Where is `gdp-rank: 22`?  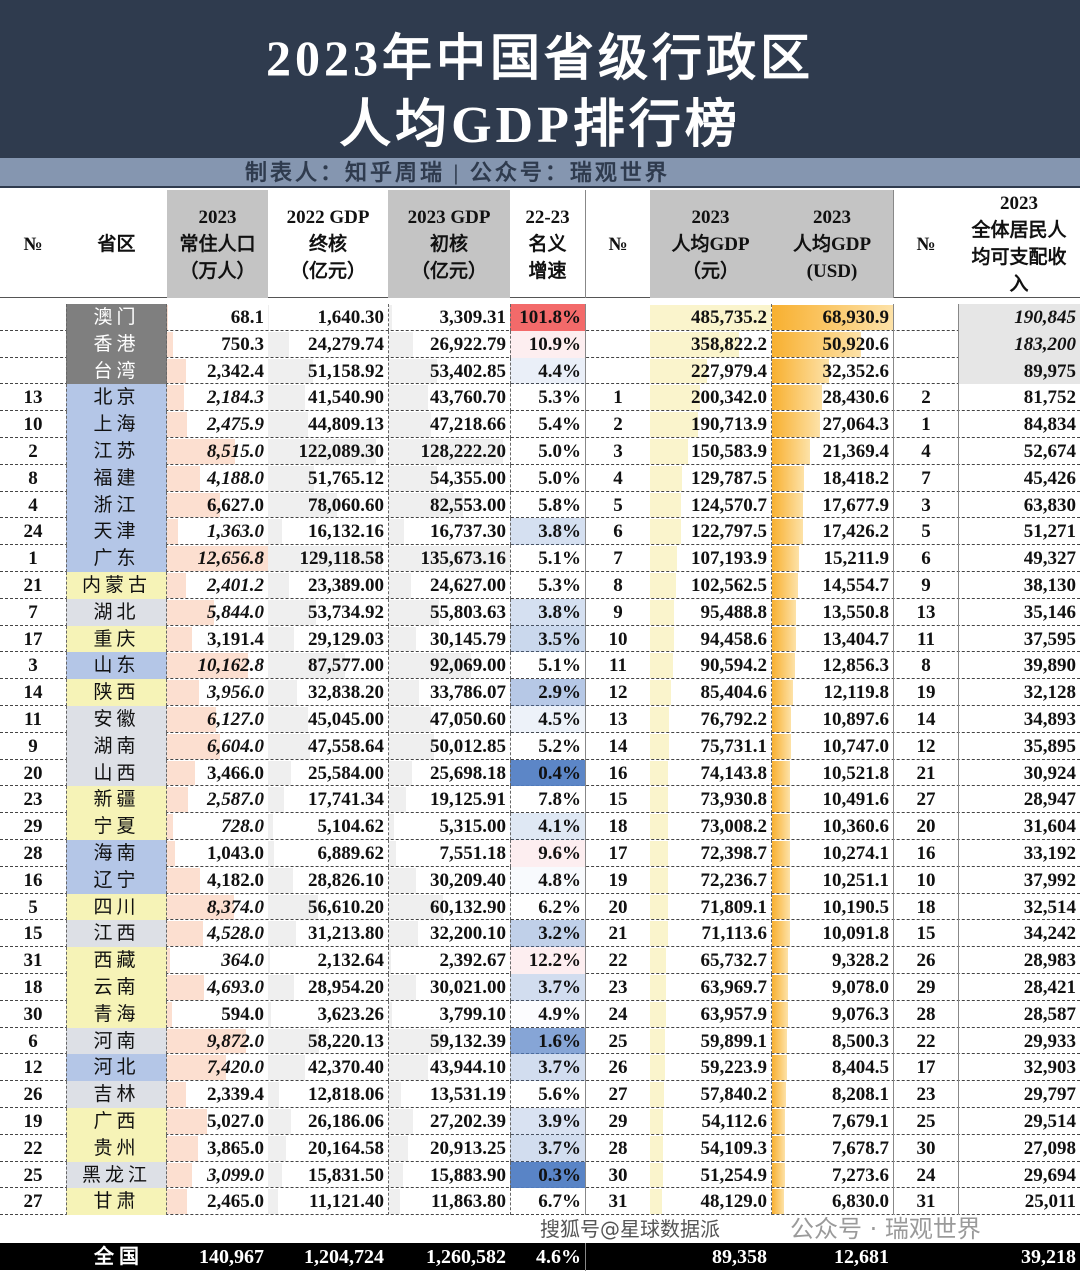
gdp-rank: 22 is located at coordinates (33, 1148).